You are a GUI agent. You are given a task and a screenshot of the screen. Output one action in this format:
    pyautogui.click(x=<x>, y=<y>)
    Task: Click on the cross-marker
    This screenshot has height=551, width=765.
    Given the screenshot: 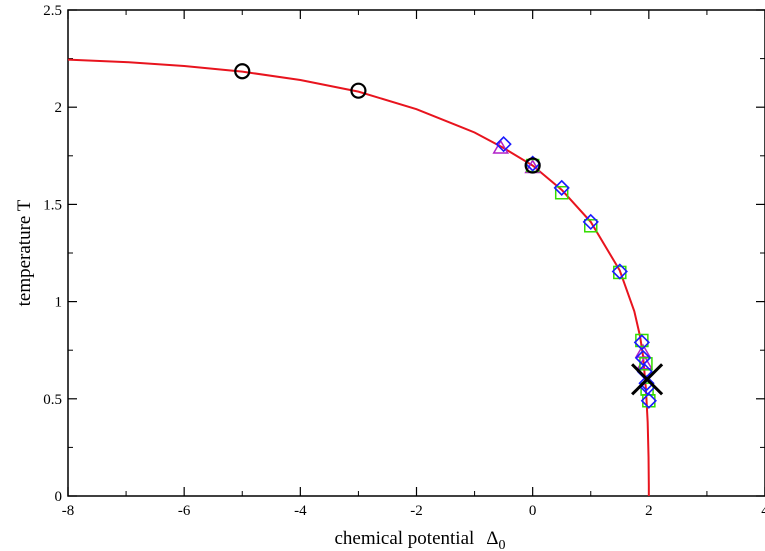 What is the action you would take?
    pyautogui.click(x=647, y=379)
    